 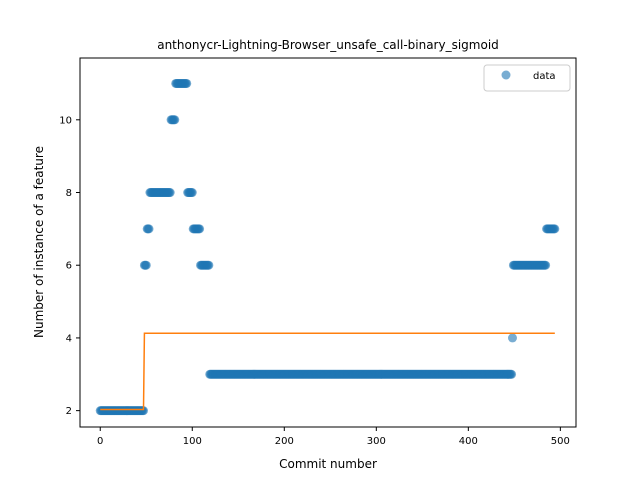 I want to click on x-tick-label: 0, so click(x=100, y=441).